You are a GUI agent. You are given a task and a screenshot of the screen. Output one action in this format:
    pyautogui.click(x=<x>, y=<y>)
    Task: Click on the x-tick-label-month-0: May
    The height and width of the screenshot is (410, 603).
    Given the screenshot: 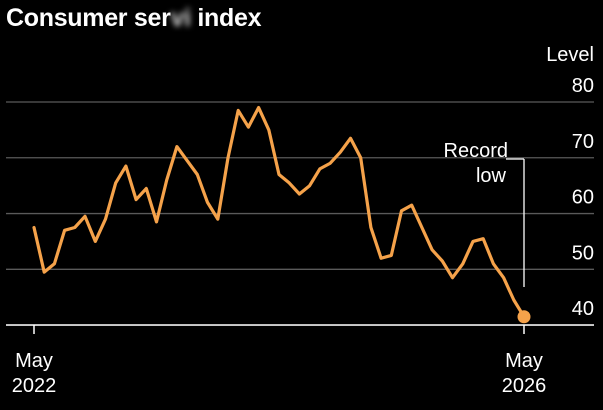 What is the action you would take?
    pyautogui.click(x=34, y=361)
    